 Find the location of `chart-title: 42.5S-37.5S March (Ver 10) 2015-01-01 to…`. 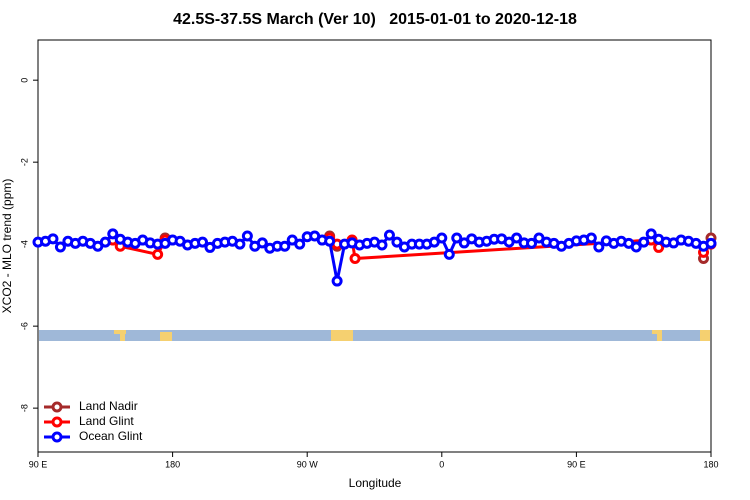

chart-title: 42.5S-37.5S March (Ver 10) 2015-01-01 to… is located at coordinates (375, 19).